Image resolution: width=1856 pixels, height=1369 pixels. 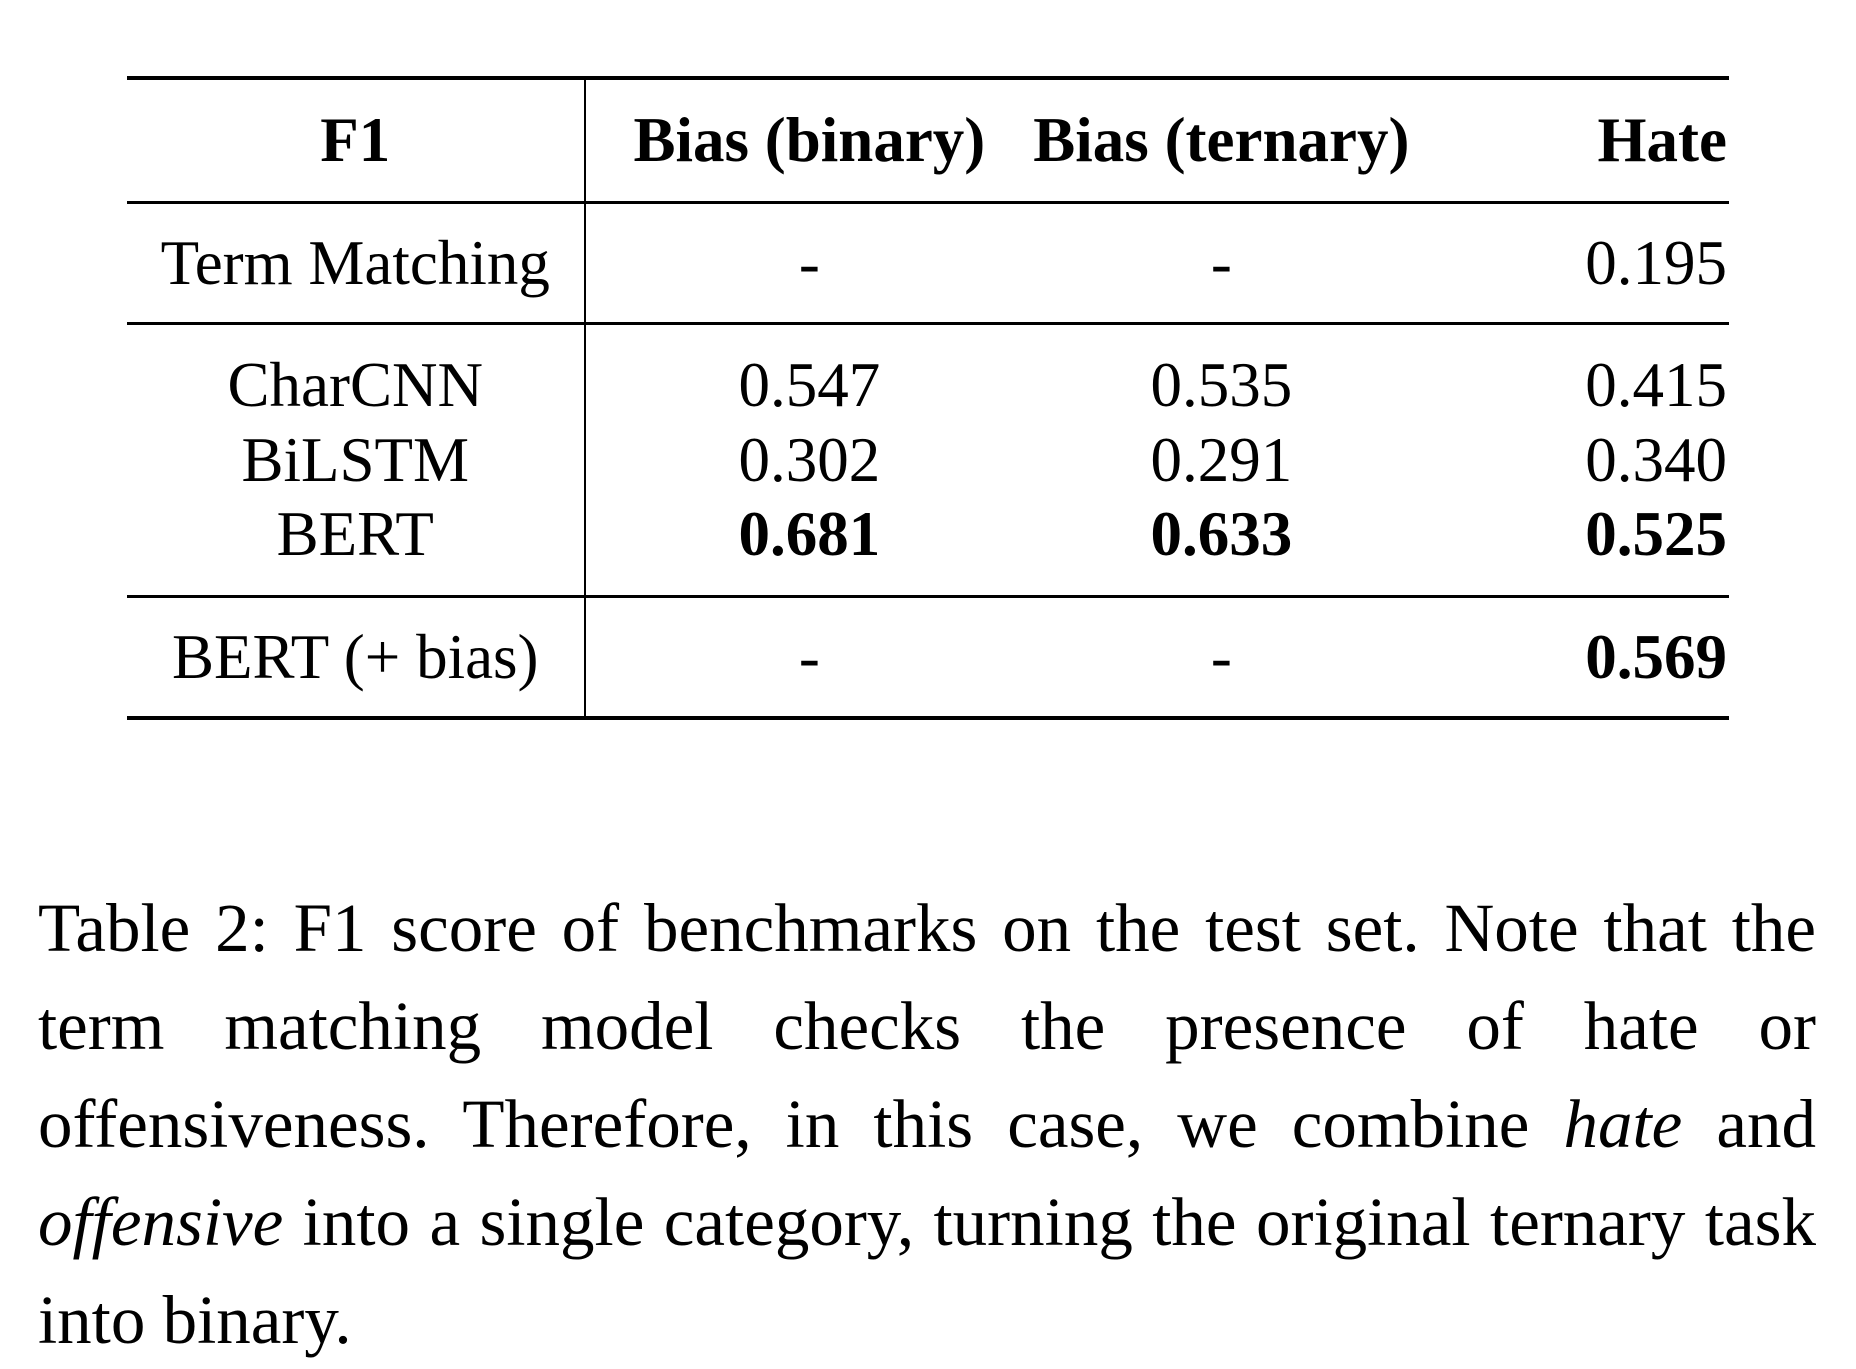 What do you see at coordinates (1656, 656) in the screenshot?
I see `score-hate: 0.569` at bounding box center [1656, 656].